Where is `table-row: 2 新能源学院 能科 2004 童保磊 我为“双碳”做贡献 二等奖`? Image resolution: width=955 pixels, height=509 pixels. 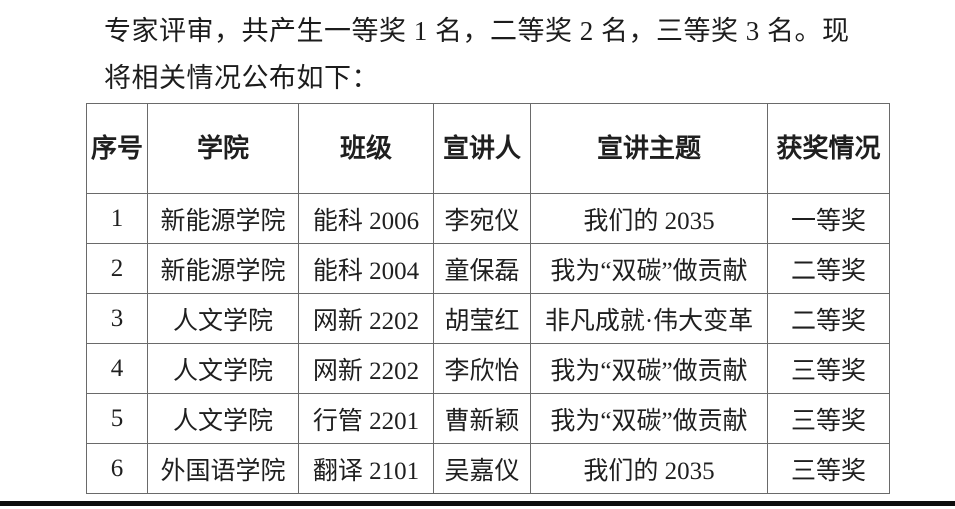 table-row: 2 新能源学院 能科 2004 童保磊 我为“双碳”做贡献 二等奖 is located at coordinates (488, 268).